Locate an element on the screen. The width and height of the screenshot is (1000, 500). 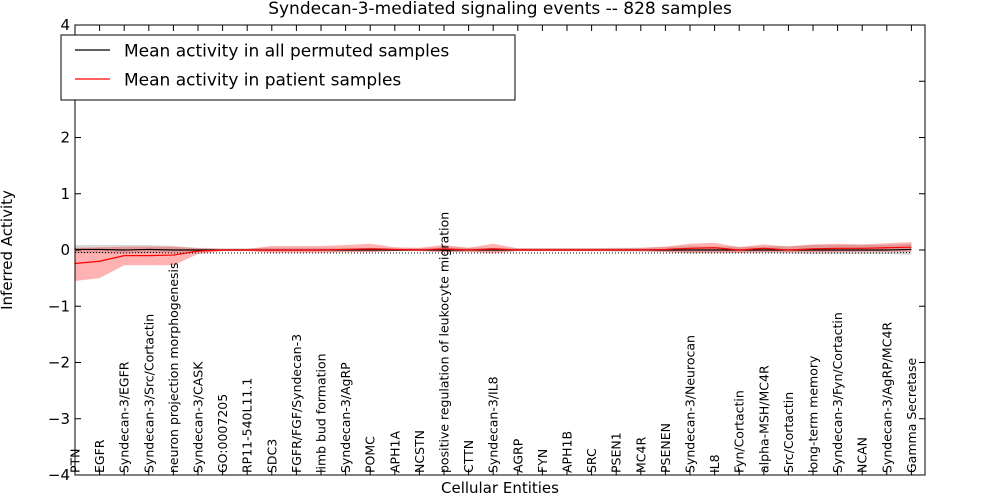
x-tick-label: Src/Cortactin is located at coordinates (788, 432).